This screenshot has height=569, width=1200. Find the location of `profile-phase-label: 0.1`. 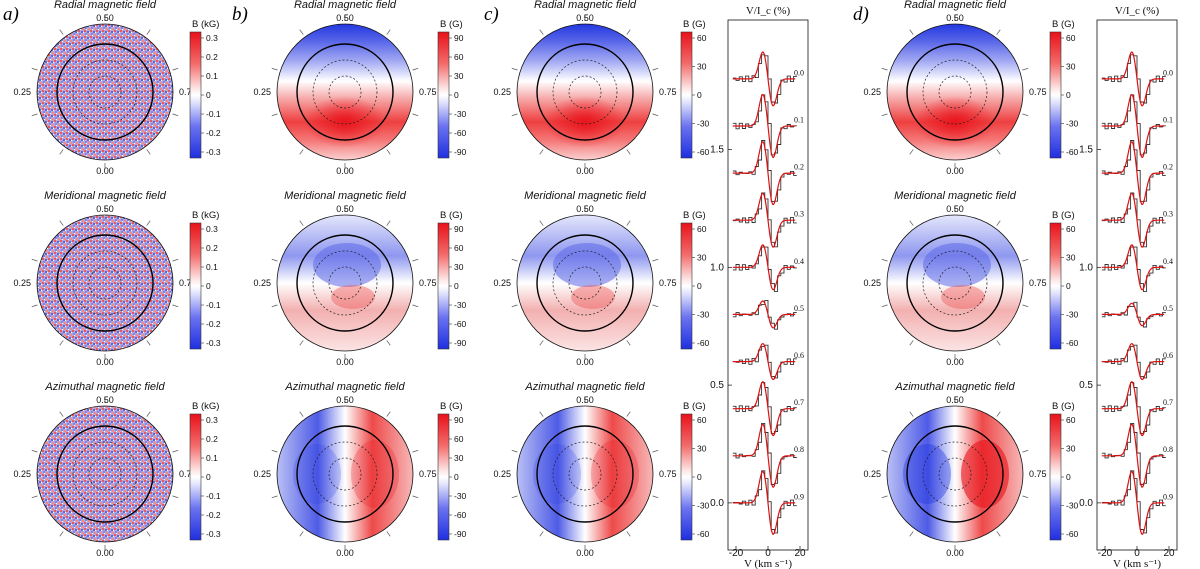

profile-phase-label: 0.1 is located at coordinates (1168, 119).